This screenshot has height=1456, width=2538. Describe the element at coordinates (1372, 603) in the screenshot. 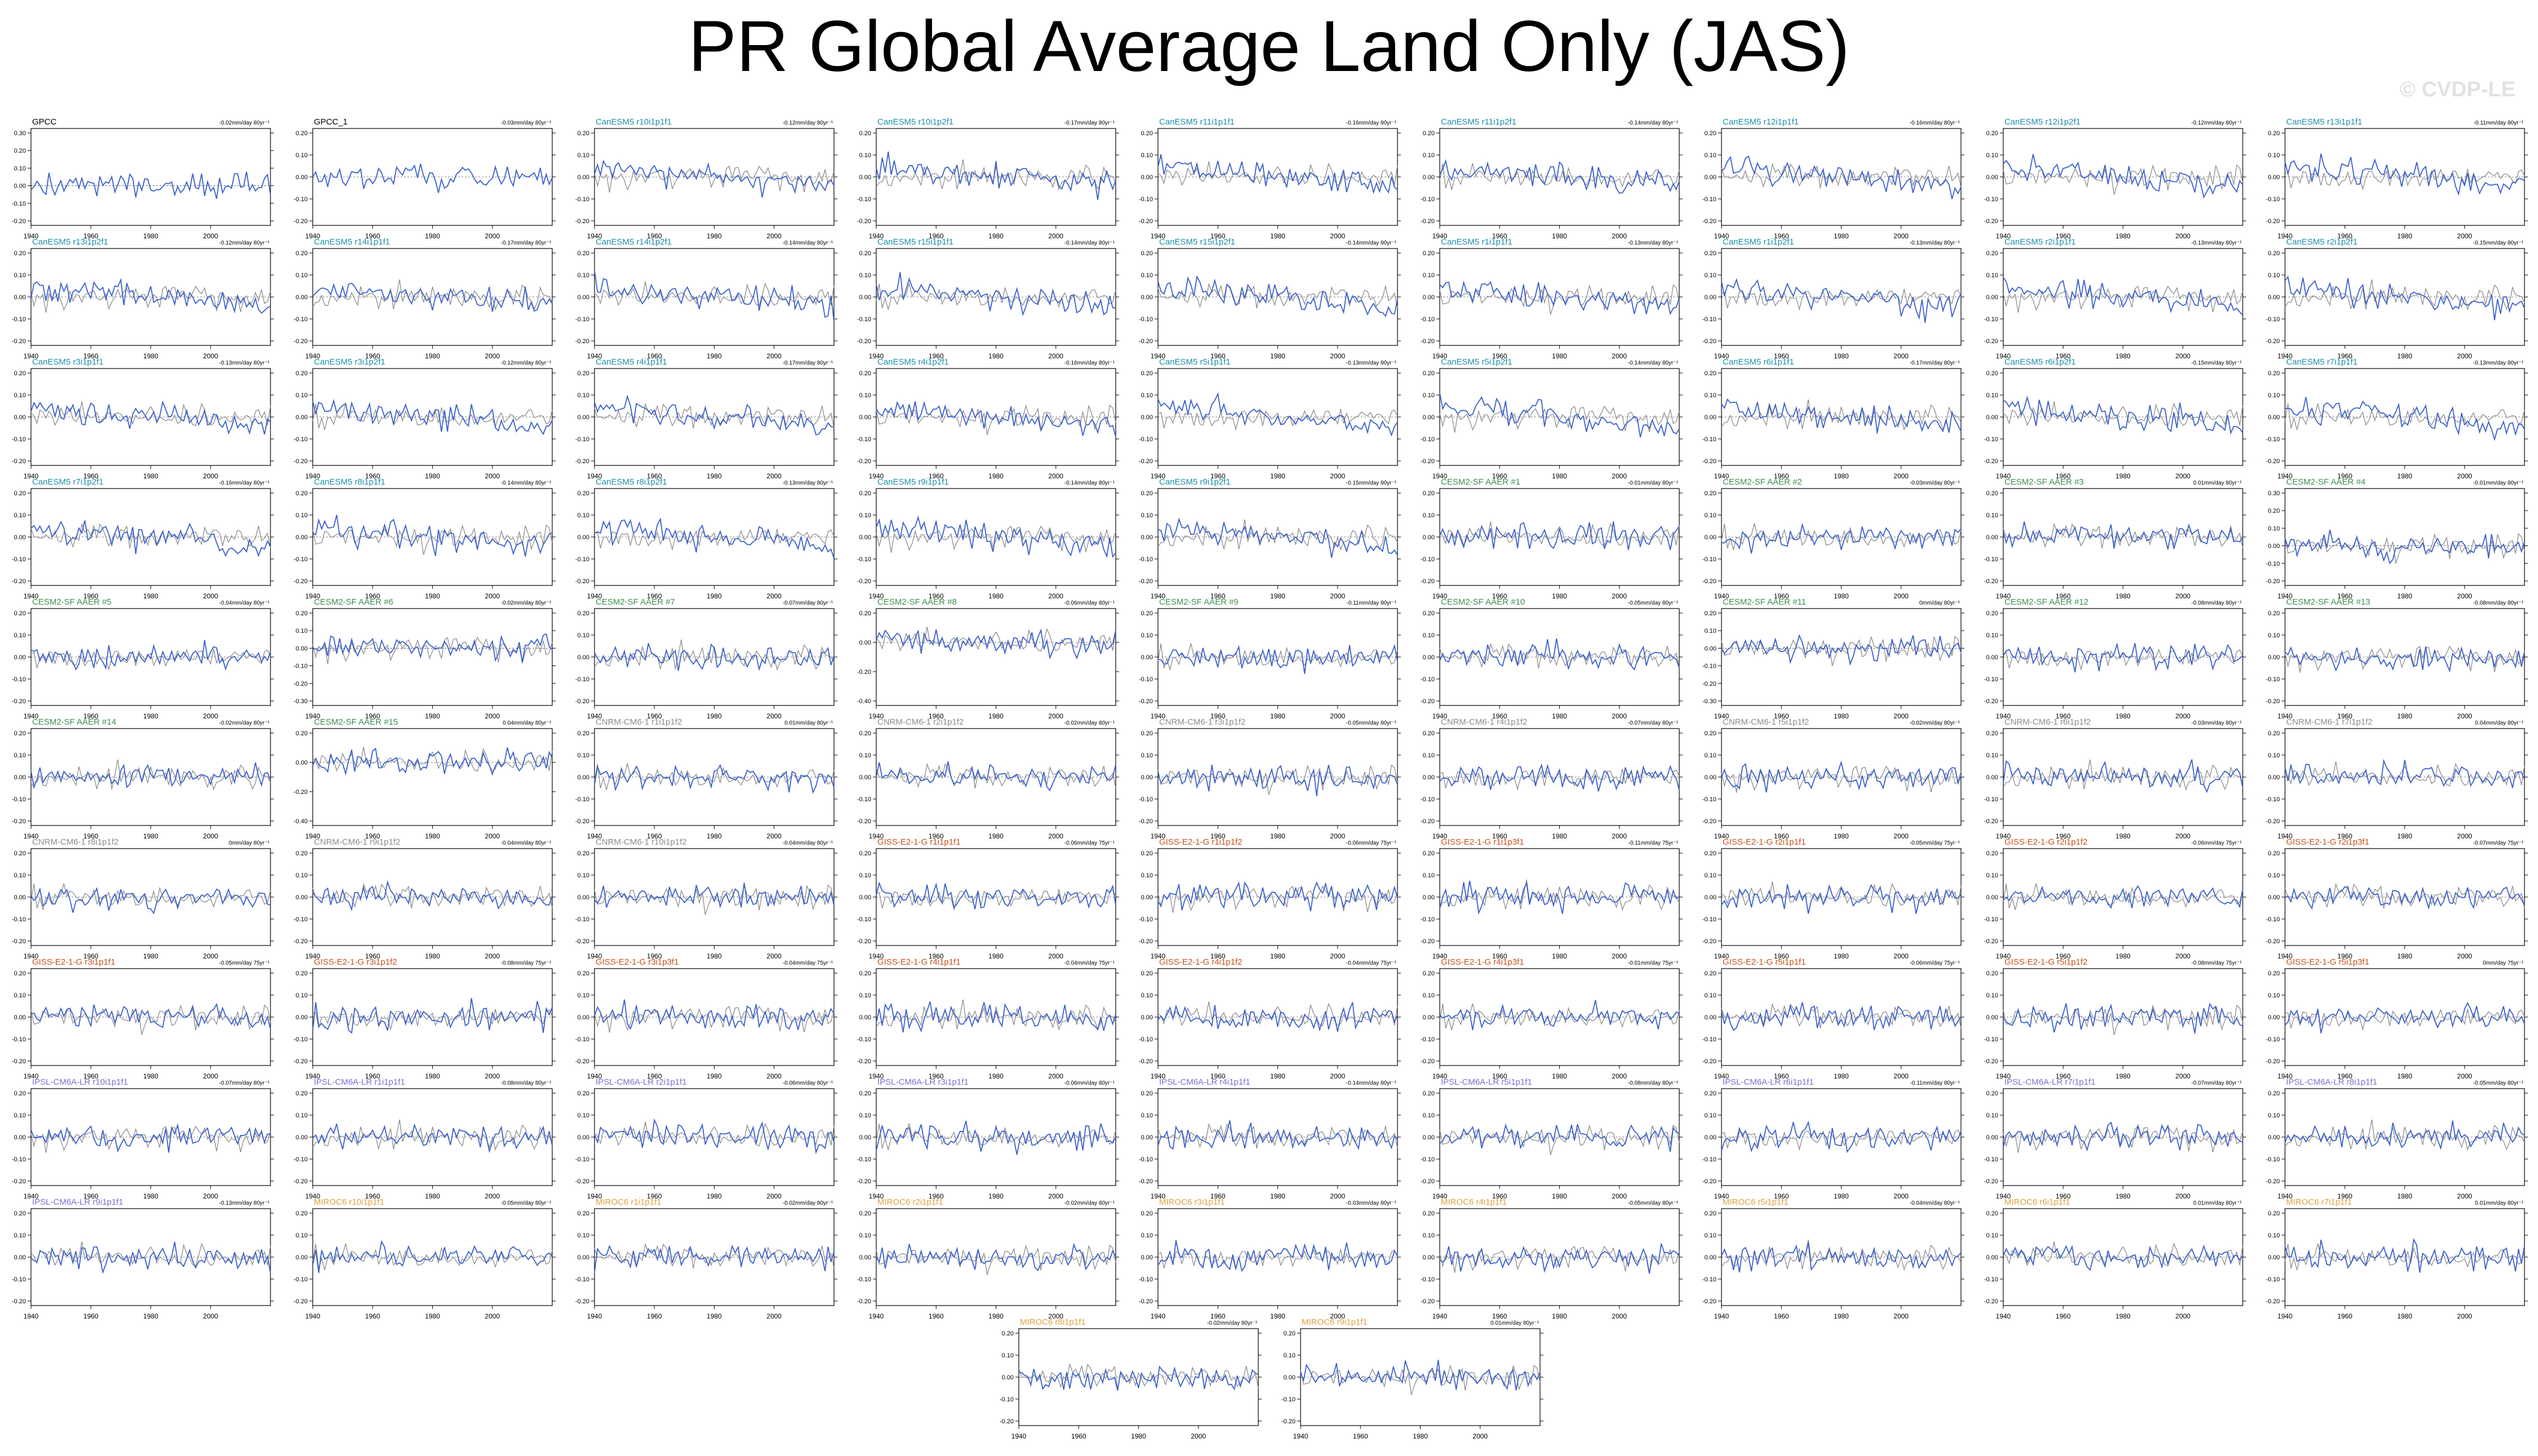

I see `panel-trend-label: -0.11mm/day 80yr⁻¹` at that location.